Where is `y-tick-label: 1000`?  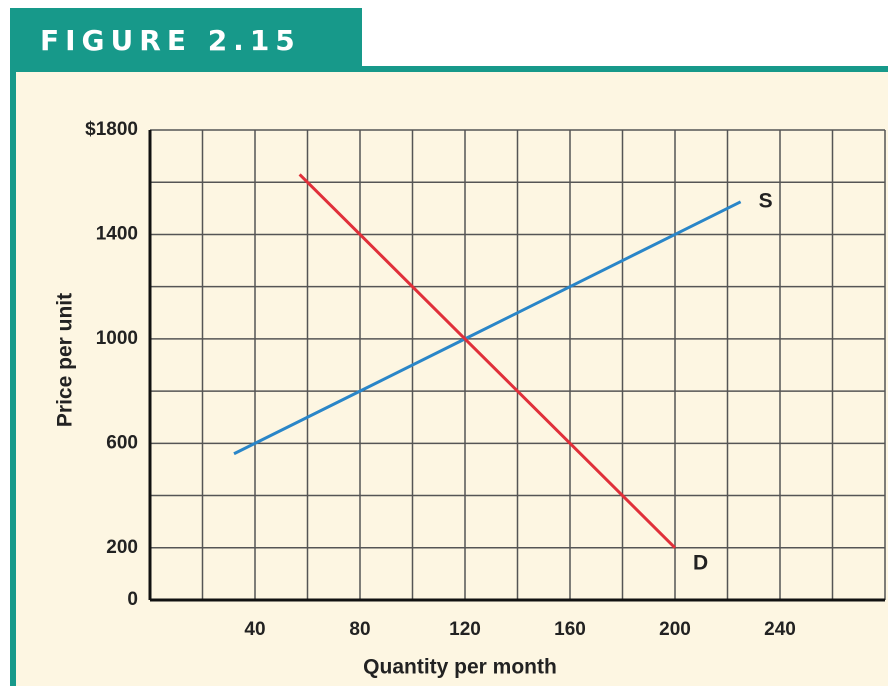 y-tick-label: 1000 is located at coordinates (117, 338).